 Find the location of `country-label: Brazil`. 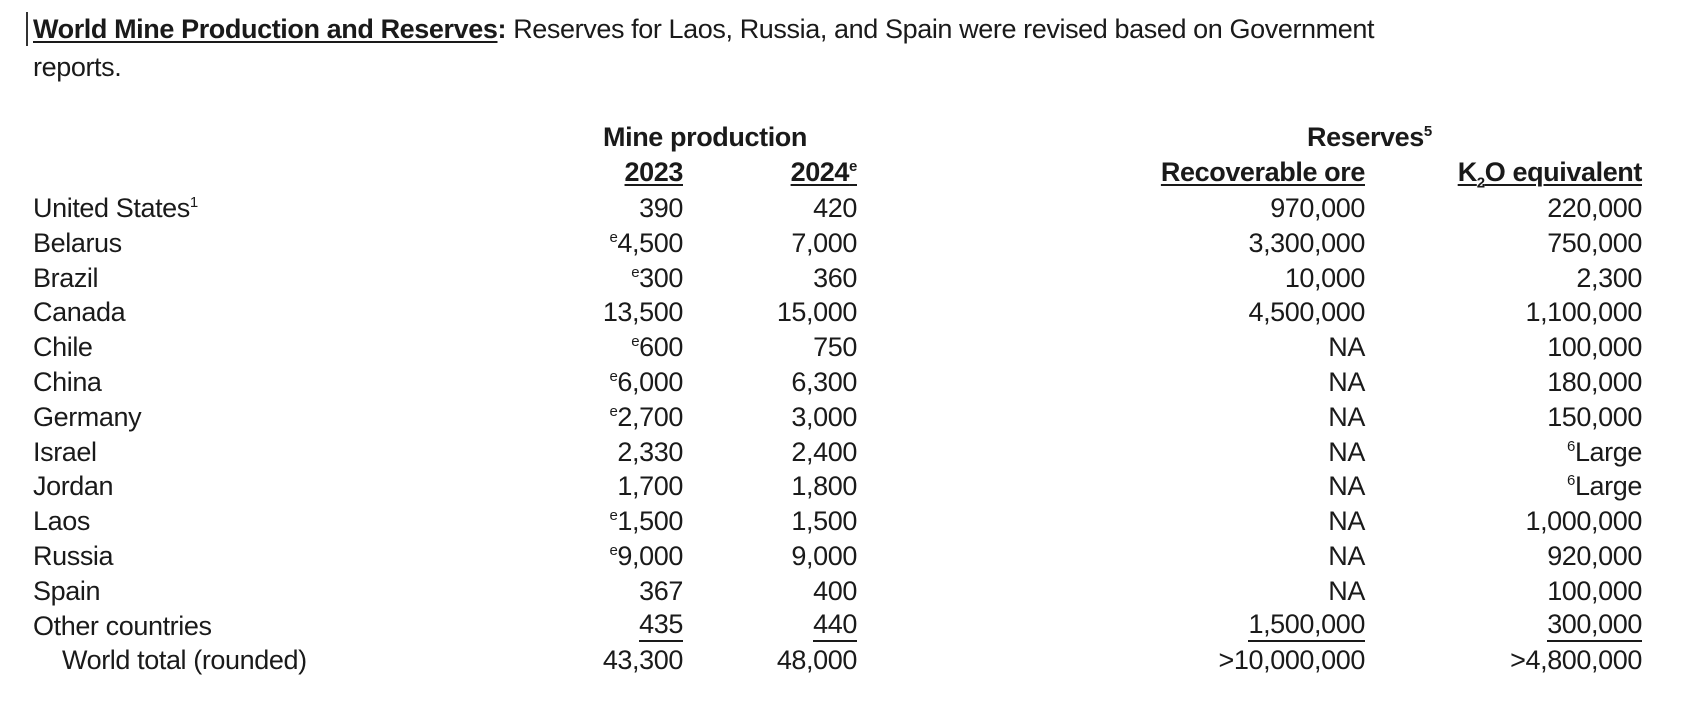

country-label: Brazil is located at coordinates (66, 277).